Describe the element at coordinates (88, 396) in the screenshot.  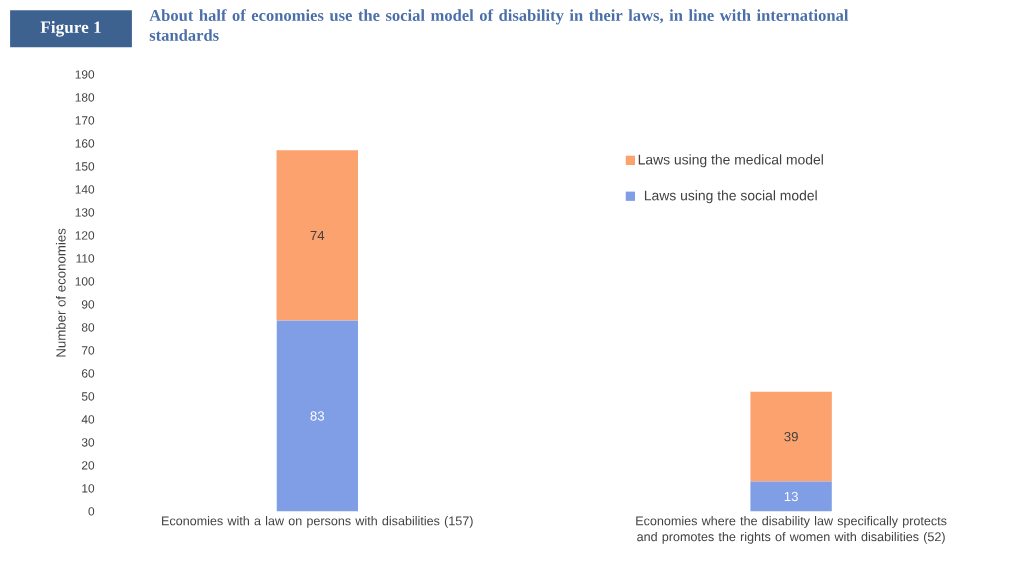
I see `y-tick-label: 50` at that location.